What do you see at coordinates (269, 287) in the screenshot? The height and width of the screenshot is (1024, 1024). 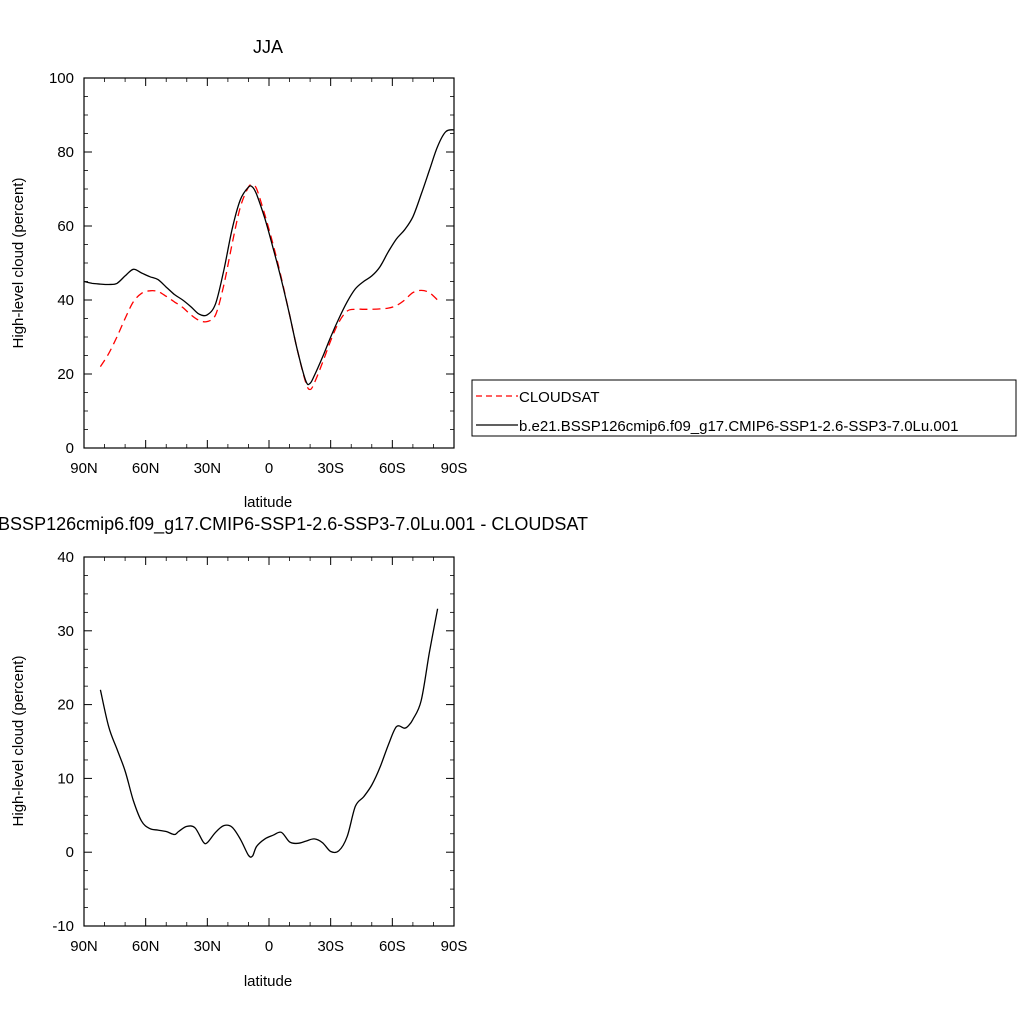 I see `cloudsat-series-line` at bounding box center [269, 287].